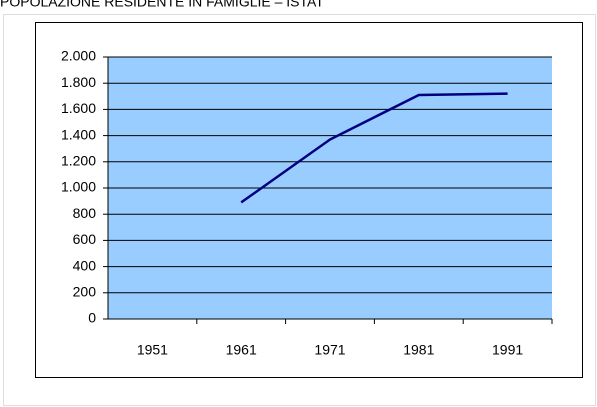 The height and width of the screenshot is (407, 597). Describe the element at coordinates (92, 318) in the screenshot. I see `y-tick-label: 0` at that location.